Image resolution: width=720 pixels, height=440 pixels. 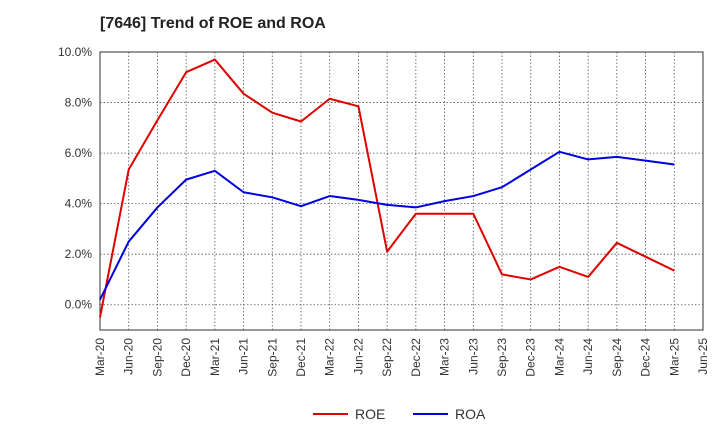 I want to click on legend: ROE ROA, so click(x=399, y=414).